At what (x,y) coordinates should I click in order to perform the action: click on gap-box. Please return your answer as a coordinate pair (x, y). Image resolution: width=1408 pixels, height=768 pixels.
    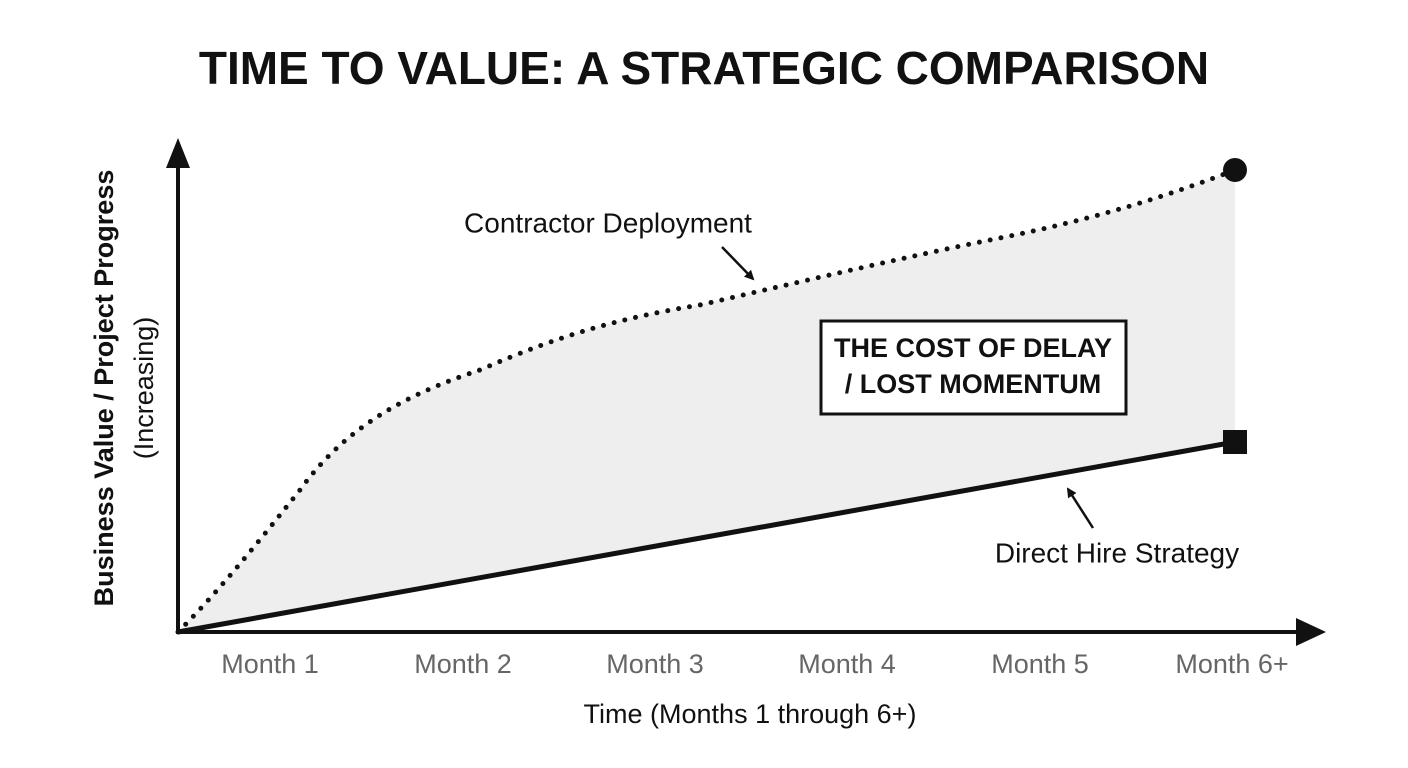
    Looking at the image, I should click on (973, 367).